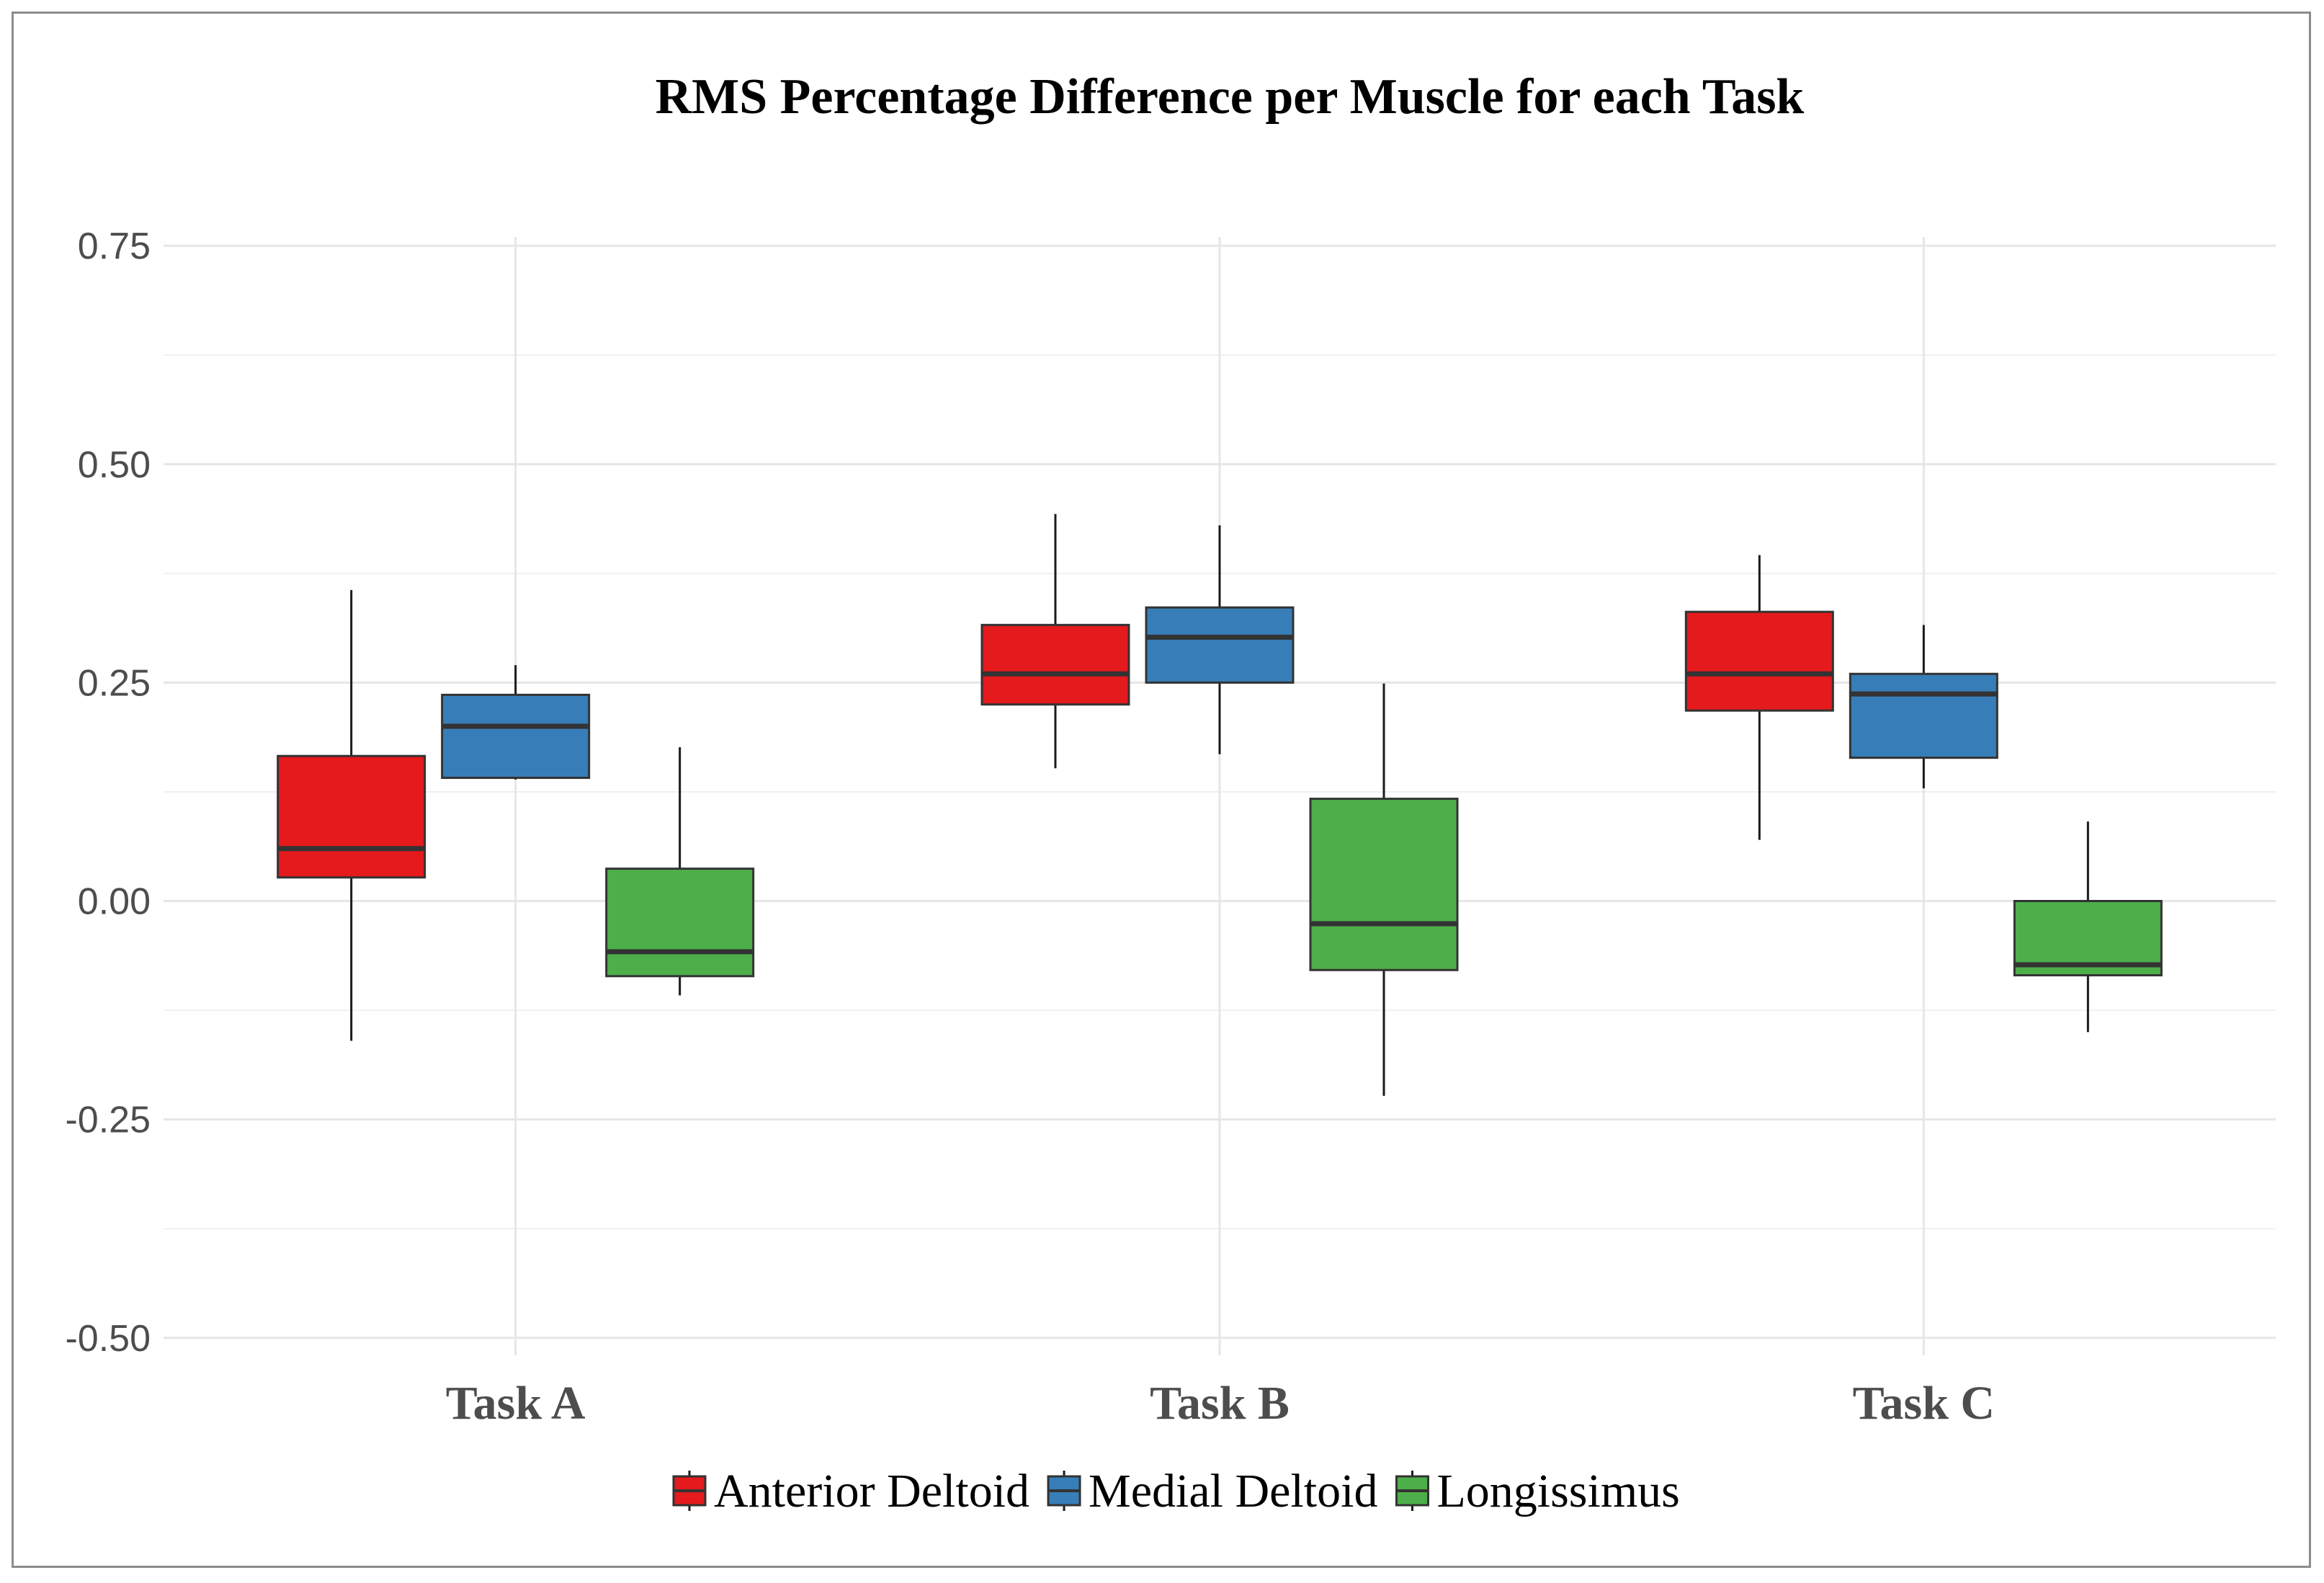 Image resolution: width=2324 pixels, height=1583 pixels. What do you see at coordinates (114, 465) in the screenshot?
I see `y-tick-label: 0.50` at bounding box center [114, 465].